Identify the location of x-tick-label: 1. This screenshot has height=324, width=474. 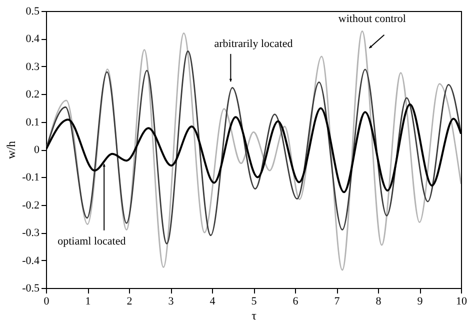
(88, 302).